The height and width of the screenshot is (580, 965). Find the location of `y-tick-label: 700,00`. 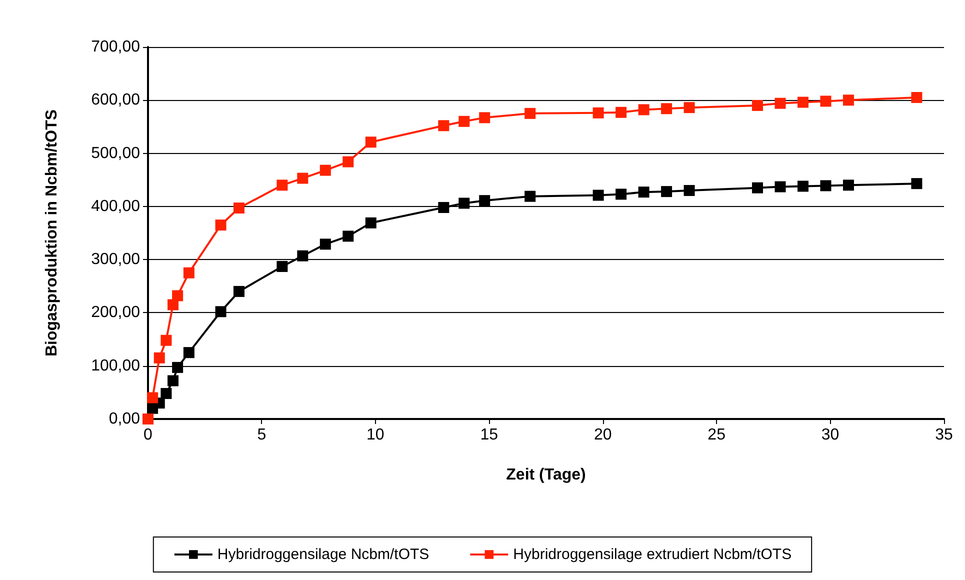

y-tick-label: 700,00 is located at coordinates (115, 47).